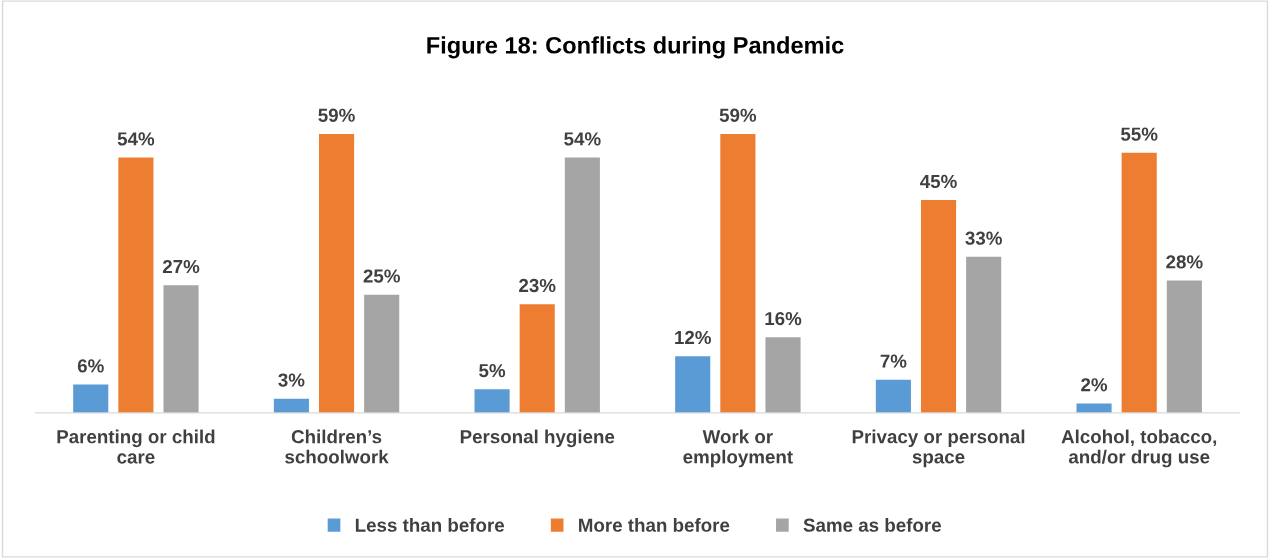 The height and width of the screenshot is (558, 1270). What do you see at coordinates (635, 47) in the screenshot?
I see `chart-title: Figure 18: Conflicts during Pandemic` at bounding box center [635, 47].